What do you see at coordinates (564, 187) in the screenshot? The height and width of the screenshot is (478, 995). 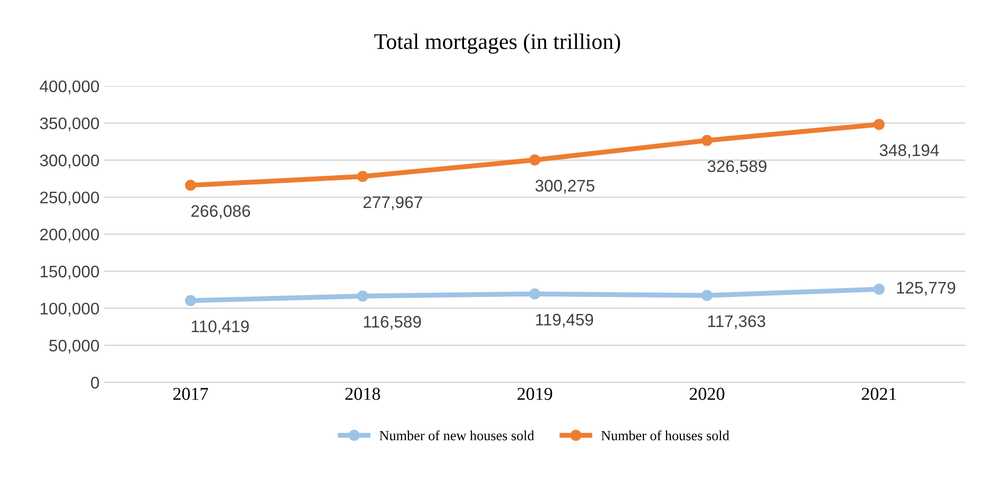 I see `data-label: 300,275` at bounding box center [564, 187].